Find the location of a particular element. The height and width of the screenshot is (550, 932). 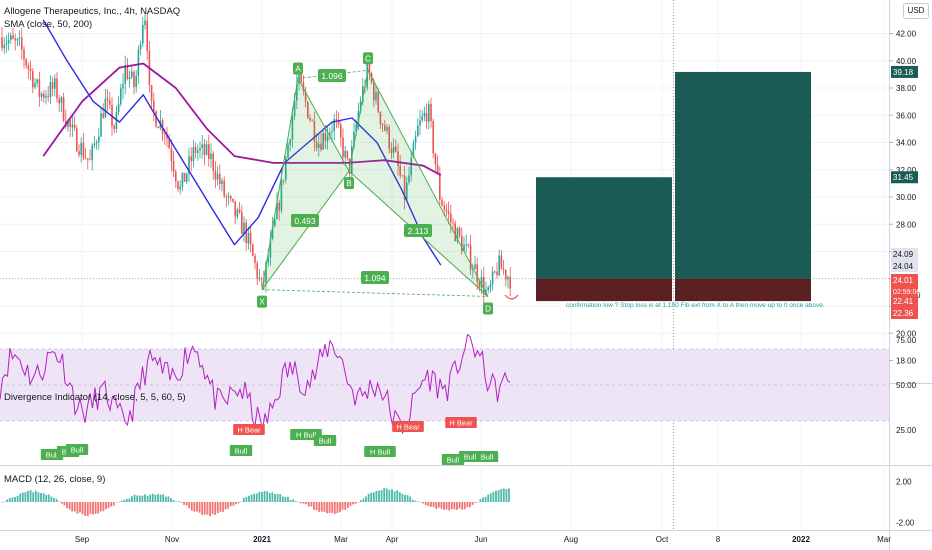

time-tick-label: Mar is located at coordinates (341, 539).